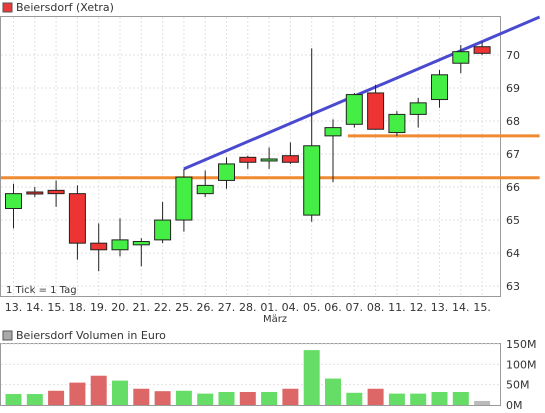 Image resolution: width=545 pixels, height=413 pixels. What do you see at coordinates (120, 307) in the screenshot?
I see `x-tick-label: 20.` at bounding box center [120, 307].